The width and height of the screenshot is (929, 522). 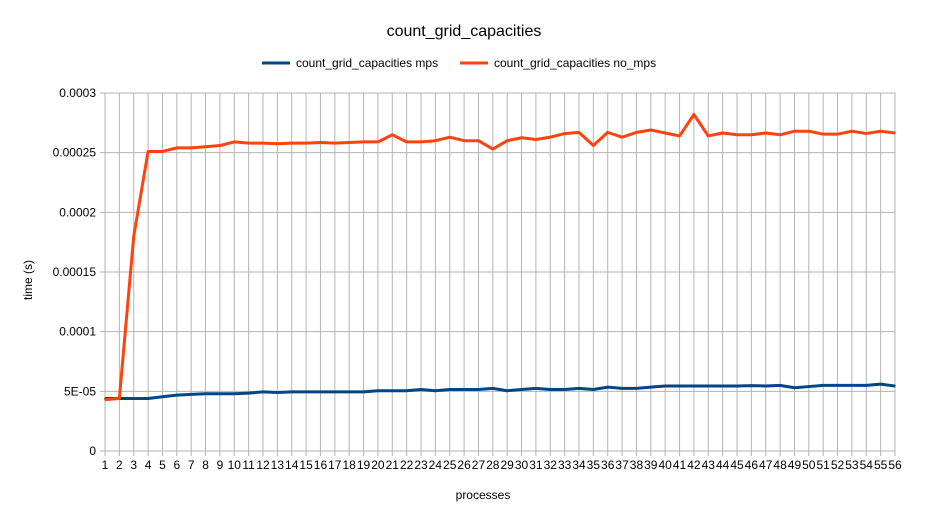 I want to click on x-tick-label: 1, so click(x=105, y=465).